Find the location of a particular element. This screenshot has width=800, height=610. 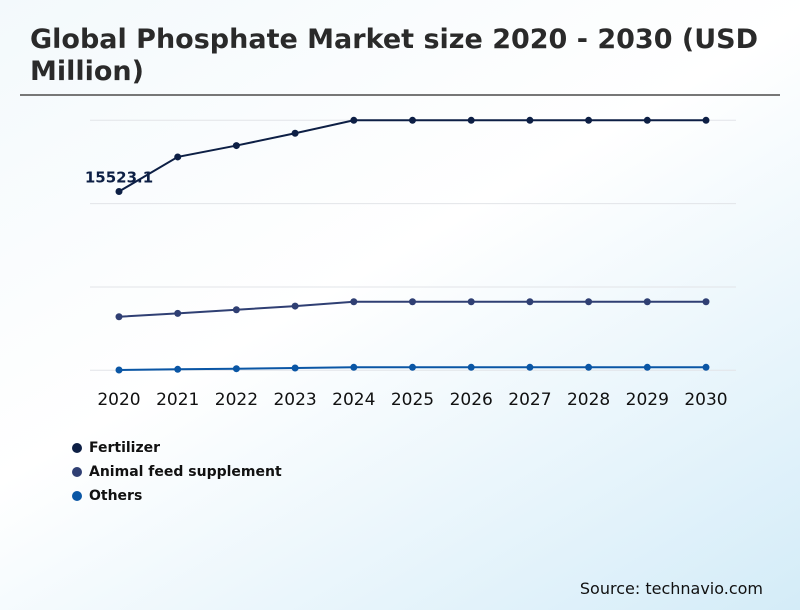

x-tick-label: 2029 is located at coordinates (647, 400).